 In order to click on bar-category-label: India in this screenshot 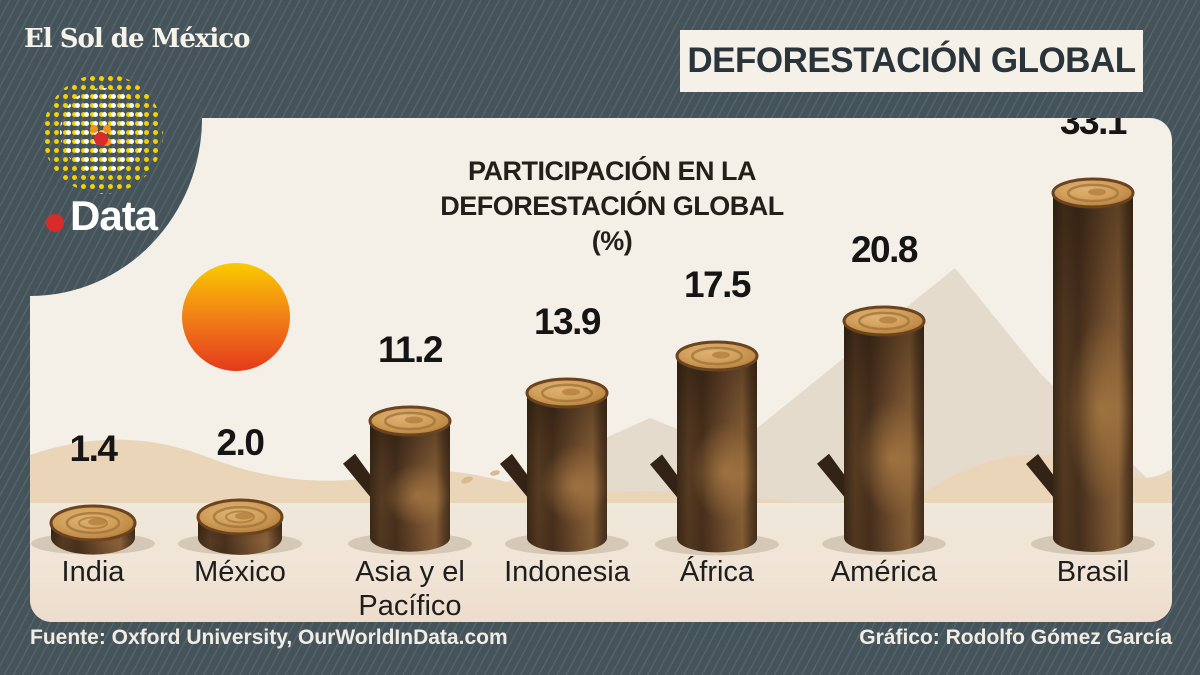, I will do `click(93, 572)`.